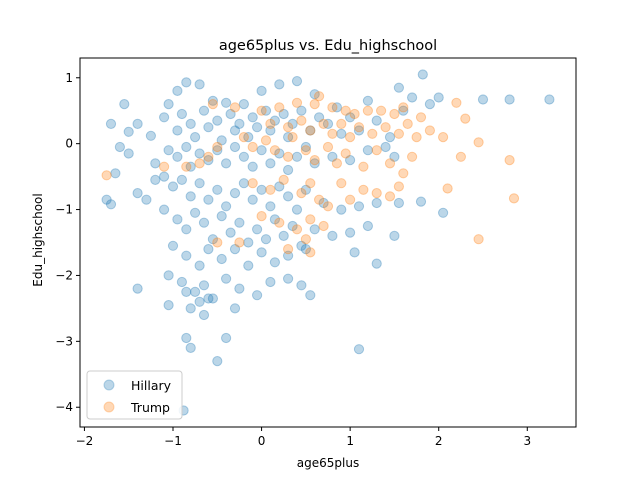 The width and height of the screenshot is (640, 480). What do you see at coordinates (151, 385) in the screenshot?
I see `legend-label-hillary: Hillary` at bounding box center [151, 385].